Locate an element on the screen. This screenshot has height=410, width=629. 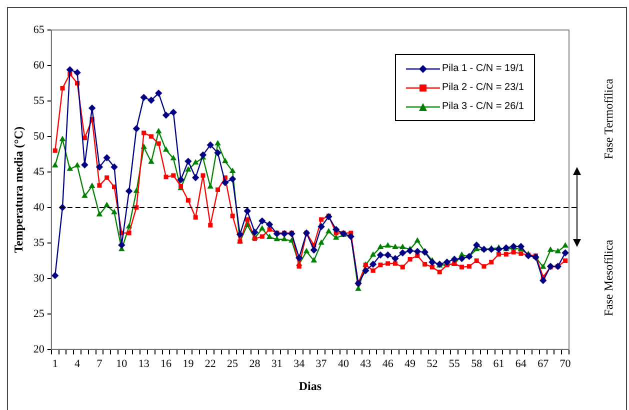
x-tick-label: 58 is located at coordinates (477, 364).